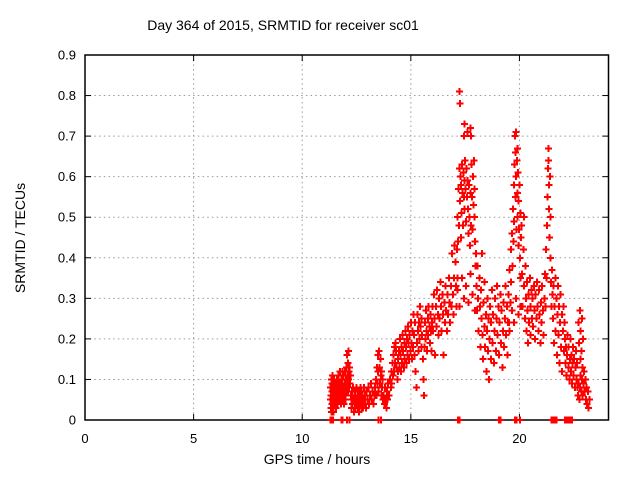  I want to click on y-tick-label: 0.8, so click(67, 95).